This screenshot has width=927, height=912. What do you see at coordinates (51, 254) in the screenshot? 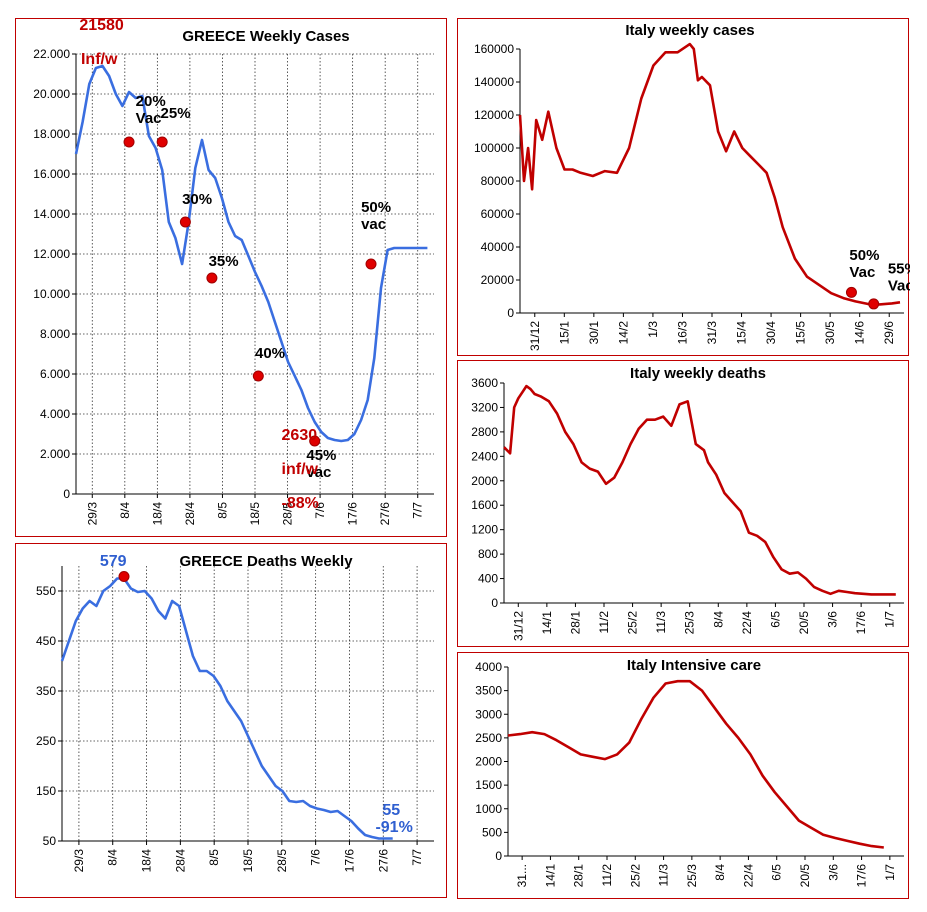
I see `y-tick-label: 12.000` at bounding box center [51, 254].